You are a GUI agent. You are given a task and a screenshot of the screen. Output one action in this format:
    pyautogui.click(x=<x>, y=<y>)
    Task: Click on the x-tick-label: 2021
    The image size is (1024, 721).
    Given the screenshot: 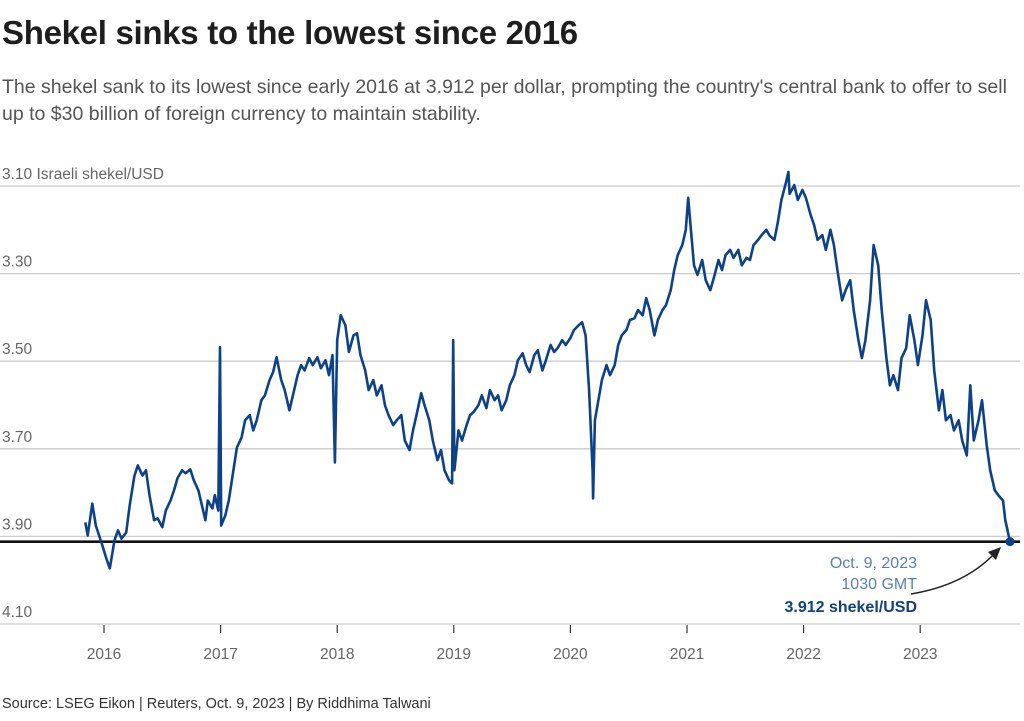 What is the action you would take?
    pyautogui.click(x=687, y=654)
    